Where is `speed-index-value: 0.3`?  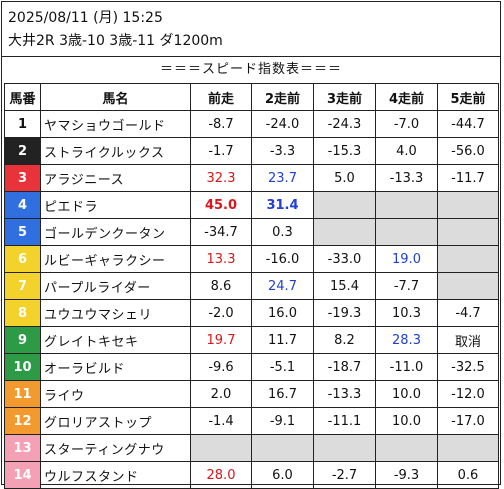 speed-index-value: 0.3 is located at coordinates (282, 232).